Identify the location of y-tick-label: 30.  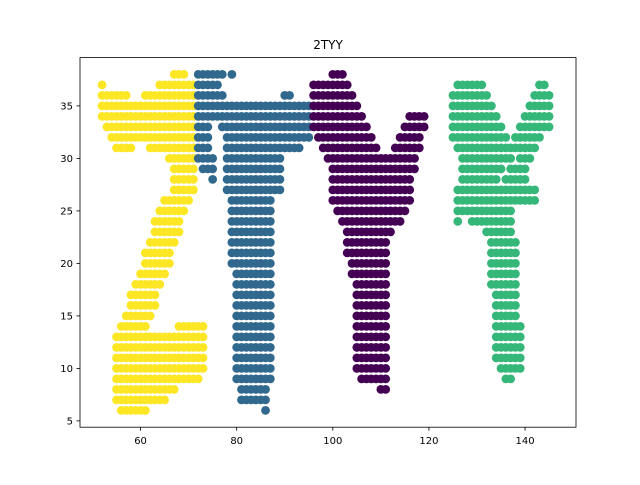
(66, 159).